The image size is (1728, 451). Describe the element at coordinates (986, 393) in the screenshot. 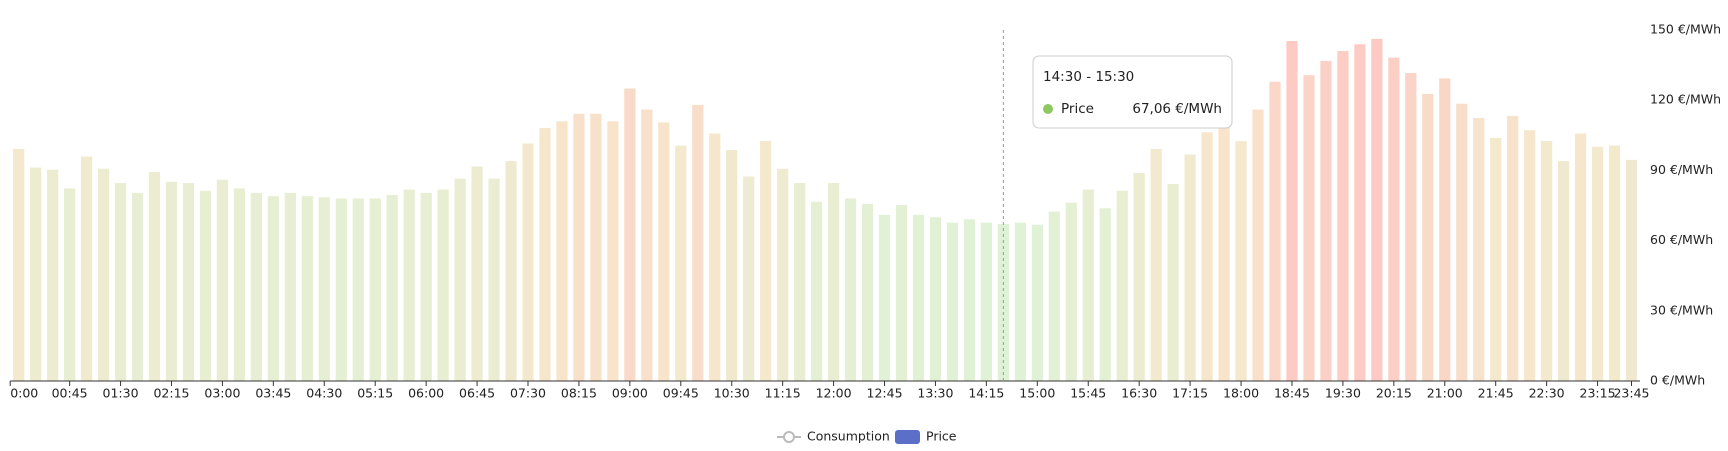

I see `x-tick-label: 14:15` at that location.